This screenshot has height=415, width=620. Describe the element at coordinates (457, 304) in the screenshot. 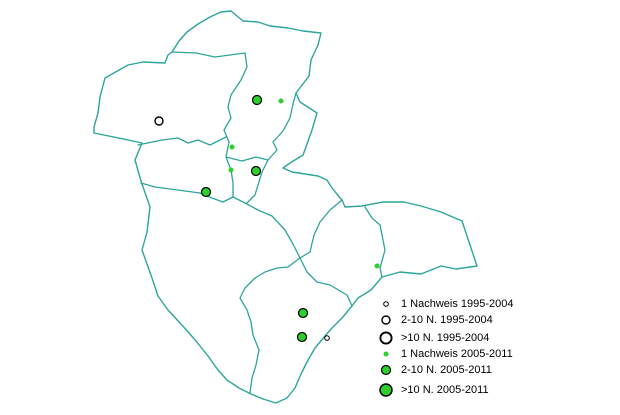

I see `legend-item-label: 1 Nachweis 1995-2004` at that location.